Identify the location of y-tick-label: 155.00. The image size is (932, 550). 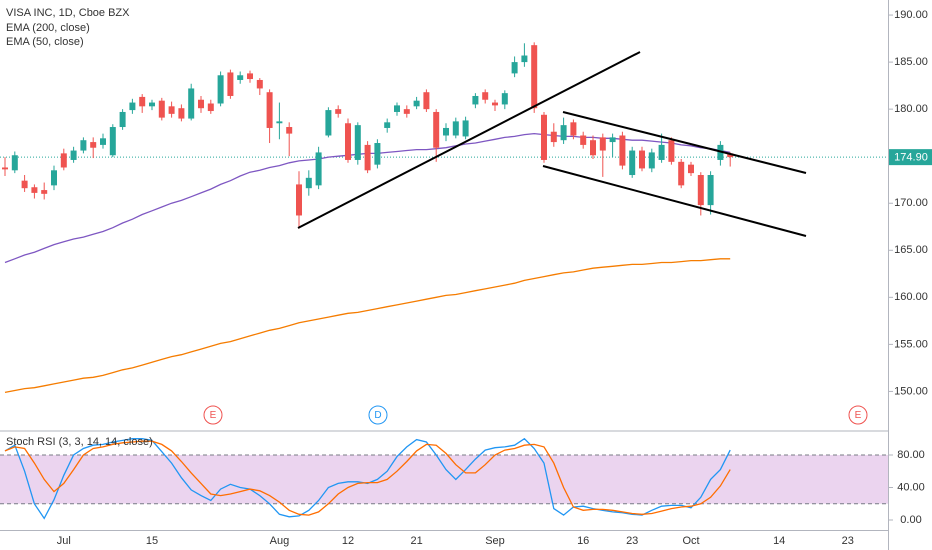
(911, 344).